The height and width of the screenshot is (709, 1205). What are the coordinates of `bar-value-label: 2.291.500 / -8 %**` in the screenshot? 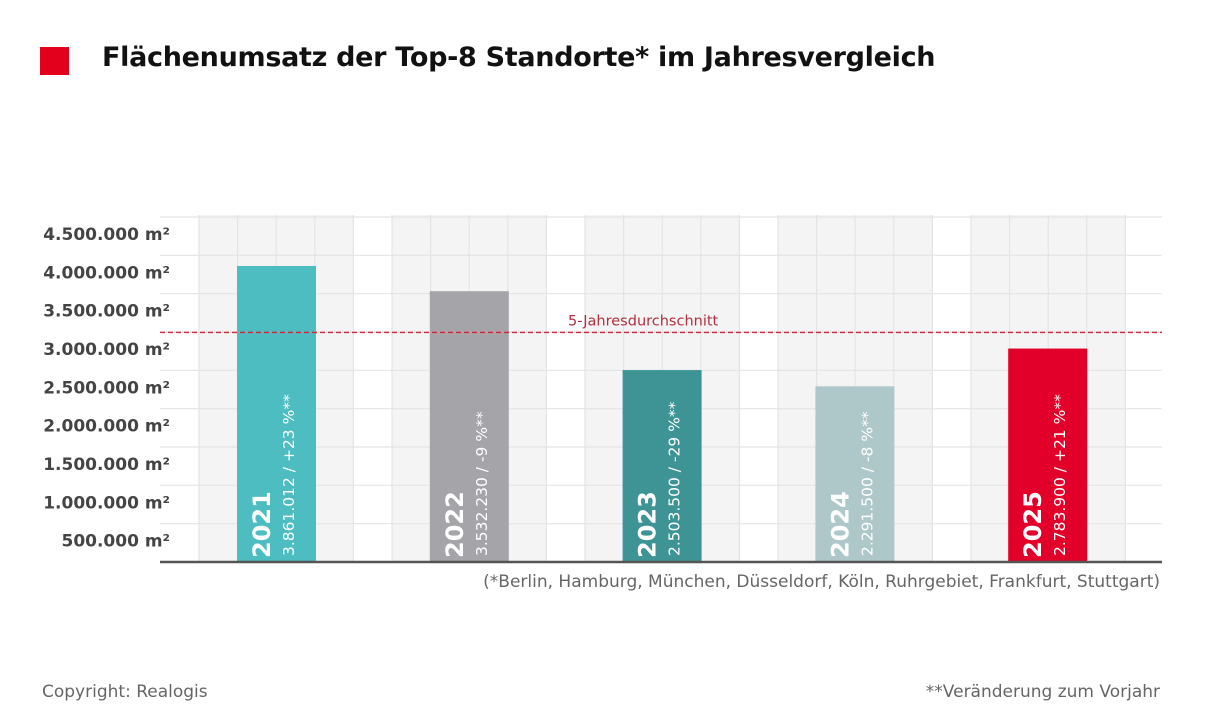 It's located at (867, 483).